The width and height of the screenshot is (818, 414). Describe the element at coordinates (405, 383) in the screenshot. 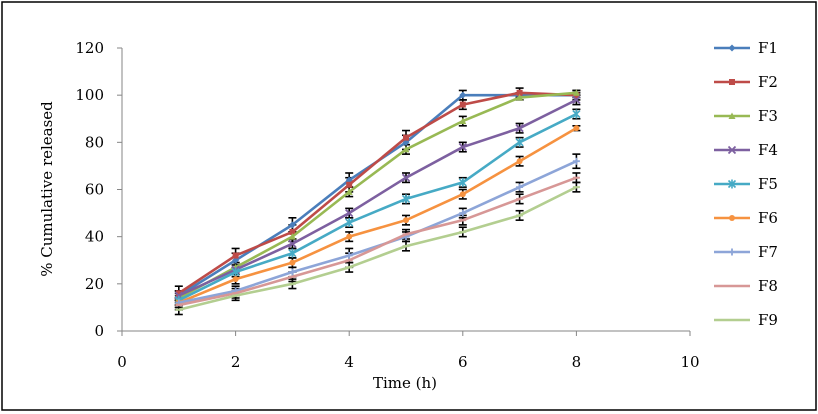

I see `x-axis-title: Time (h)` at that location.